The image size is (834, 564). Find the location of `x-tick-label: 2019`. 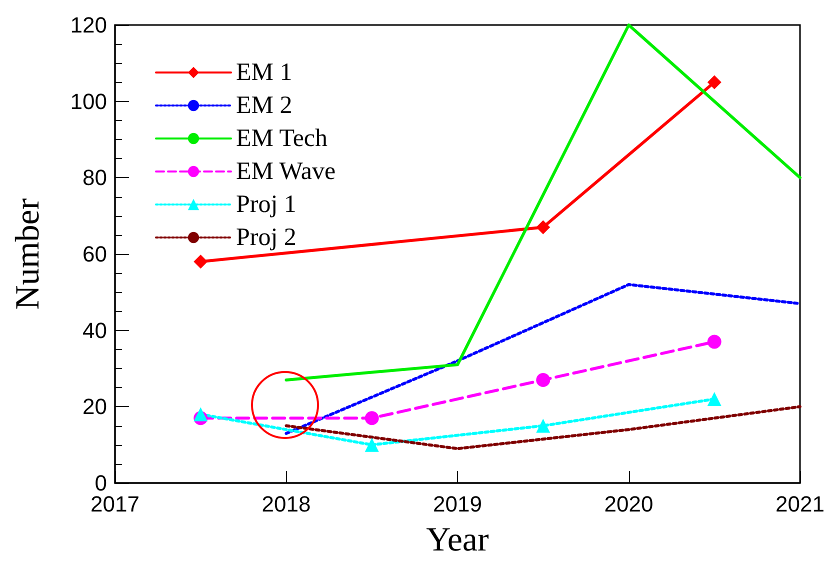

x-tick-label: 2019 is located at coordinates (457, 504).